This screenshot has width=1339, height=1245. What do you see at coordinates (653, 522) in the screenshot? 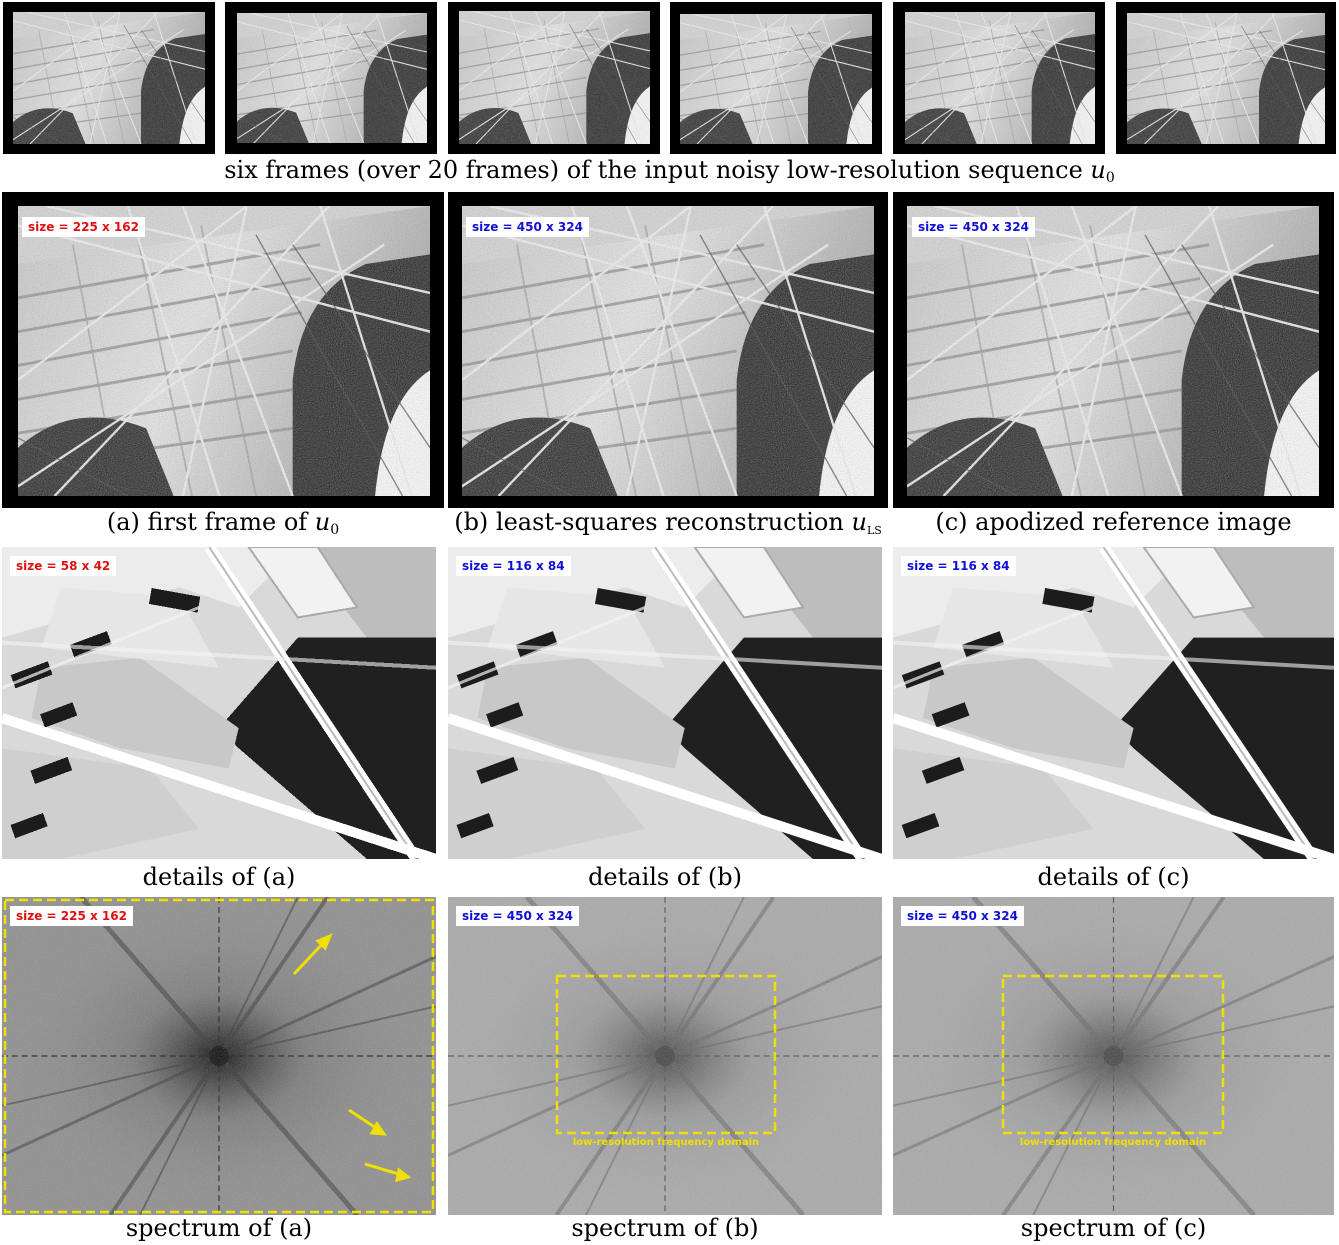
I see `caption-b-text: (b) least-squares reconstruction` at bounding box center [653, 522].